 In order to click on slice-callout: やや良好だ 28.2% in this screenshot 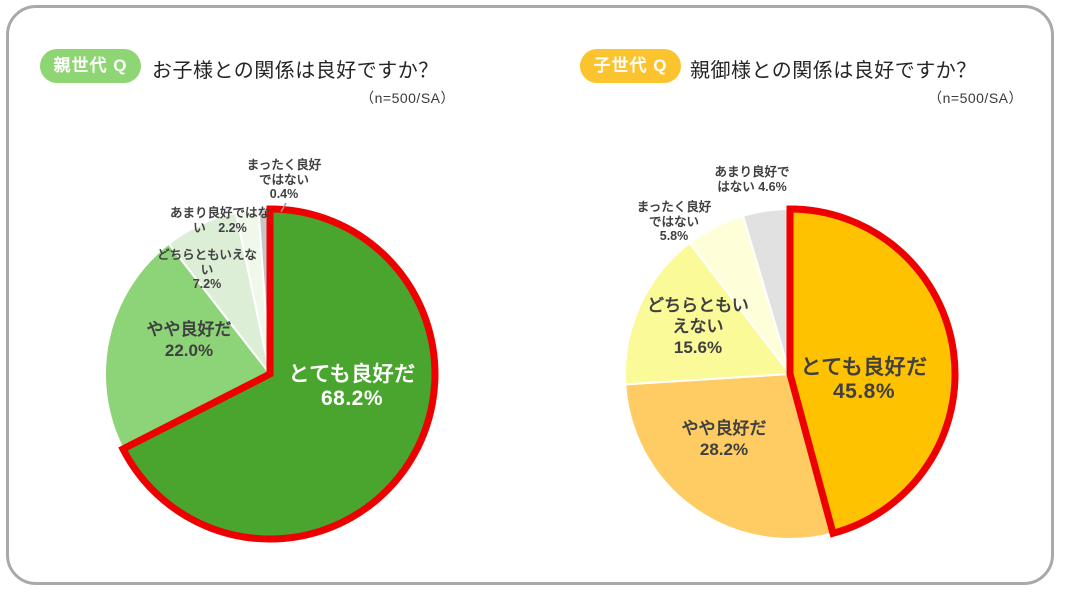, I will do `click(724, 439)`.